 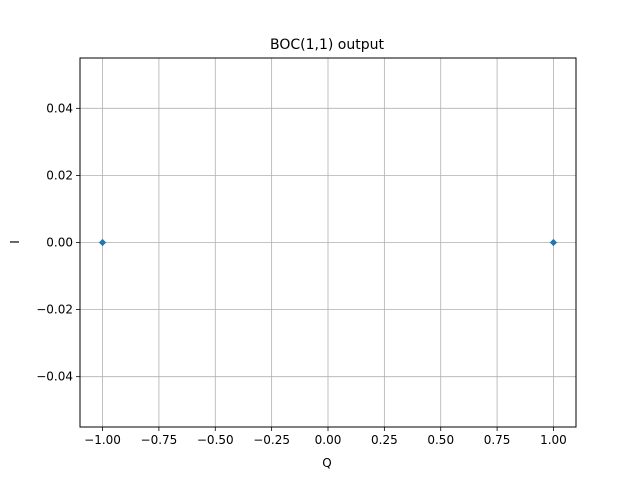 What do you see at coordinates (384, 440) in the screenshot?
I see `x-tick-label: 0.25` at bounding box center [384, 440].